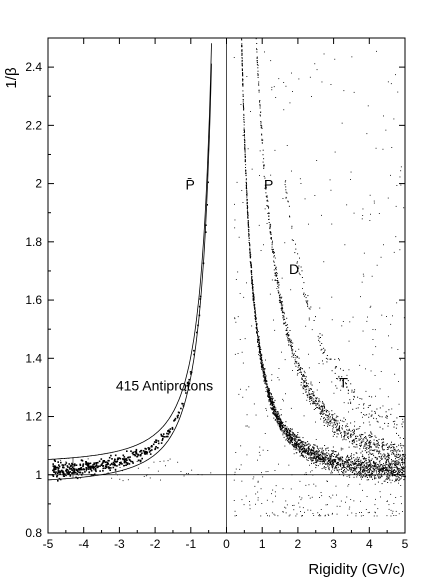 This screenshot has width=436, height=588. What do you see at coordinates (190, 544) in the screenshot?
I see `x-tick-label: -1` at bounding box center [190, 544].